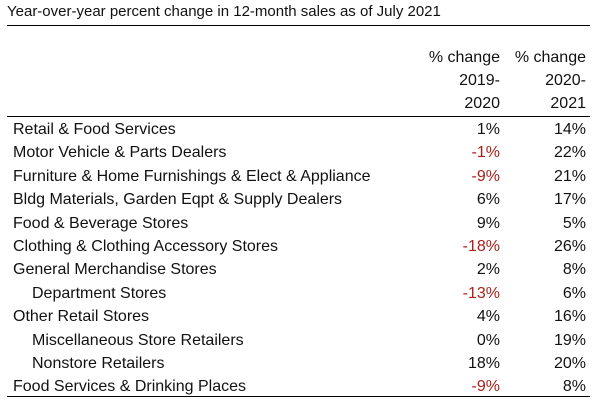  What do you see at coordinates (479, 80) in the screenshot?
I see `column-header-line: 2019-` at bounding box center [479, 80].